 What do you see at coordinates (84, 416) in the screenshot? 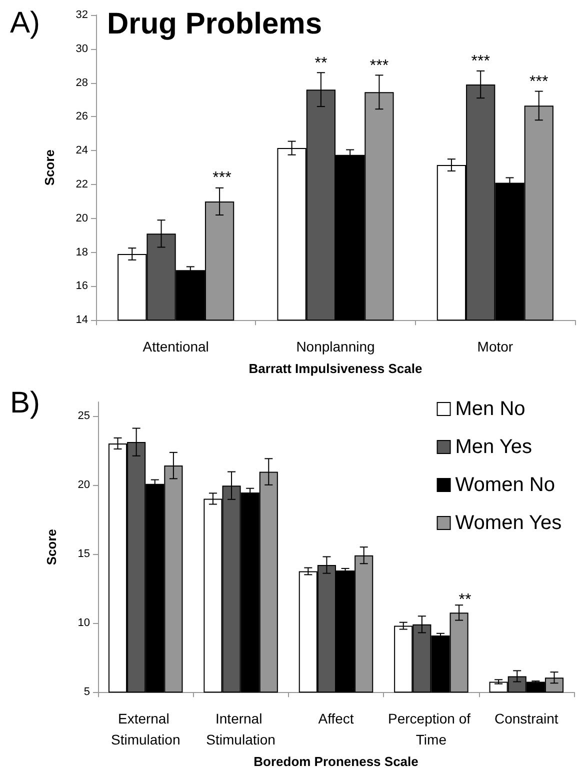
I see `y-tick-label: 25` at bounding box center [84, 416].